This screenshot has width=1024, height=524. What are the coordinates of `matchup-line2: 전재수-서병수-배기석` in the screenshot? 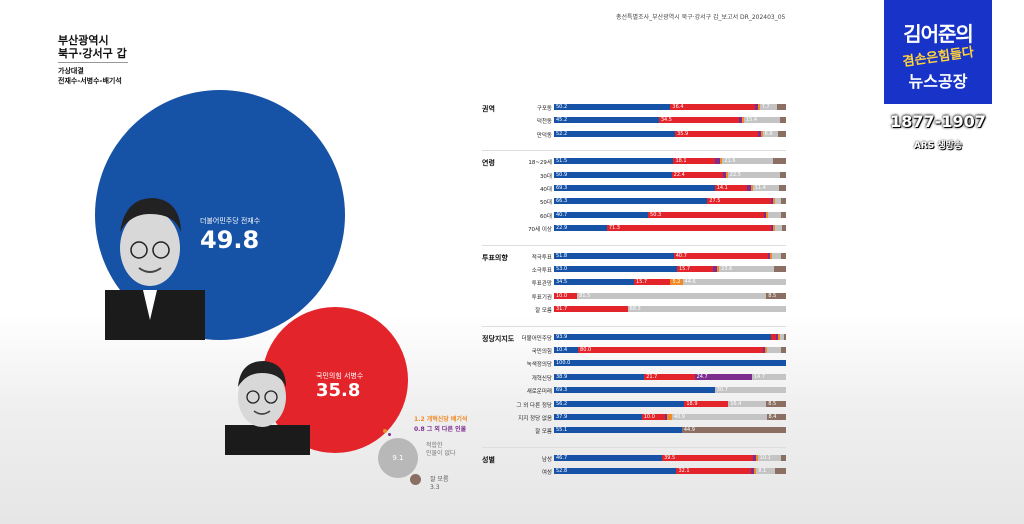 It's located at (90, 81).